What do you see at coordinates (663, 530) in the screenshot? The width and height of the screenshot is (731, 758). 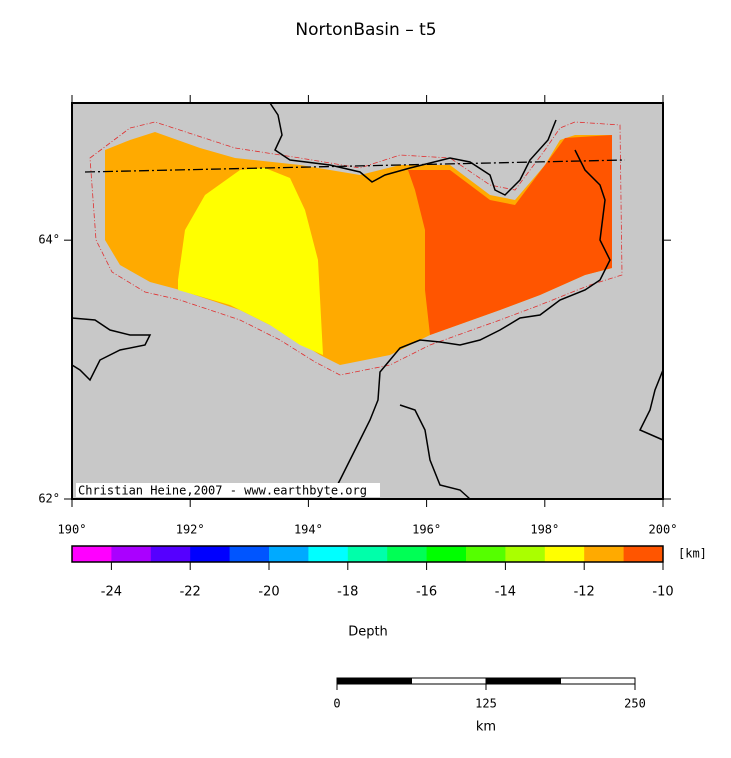 I see `lon-tick-label: 200°` at bounding box center [663, 530].